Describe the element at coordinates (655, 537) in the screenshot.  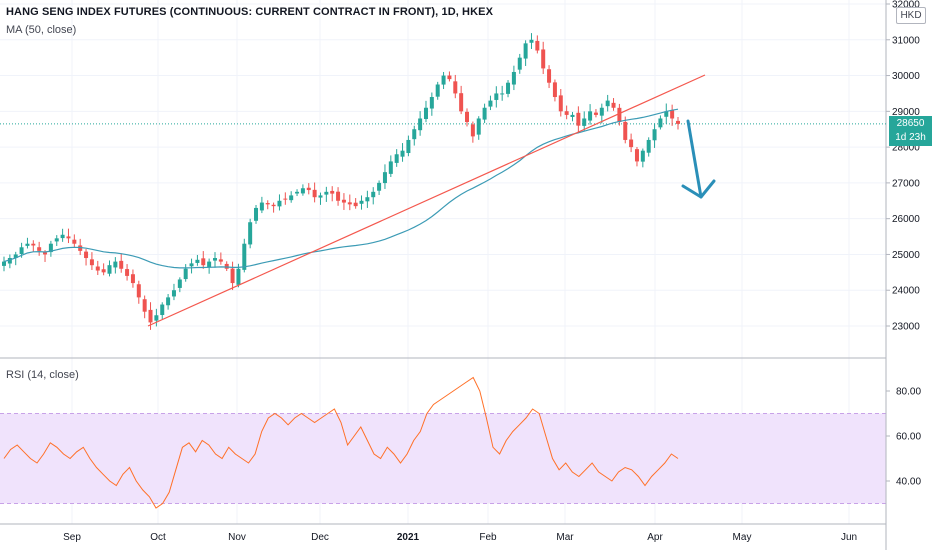
I see `time-tick-label: Apr` at that location.